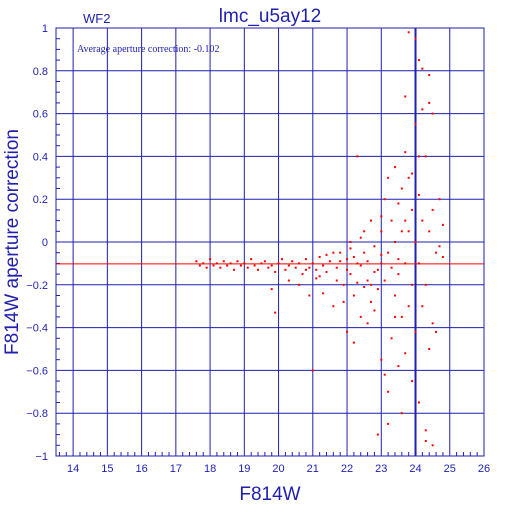  Describe the element at coordinates (269, 494) in the screenshot. I see `x-axis-label: F814W` at that location.